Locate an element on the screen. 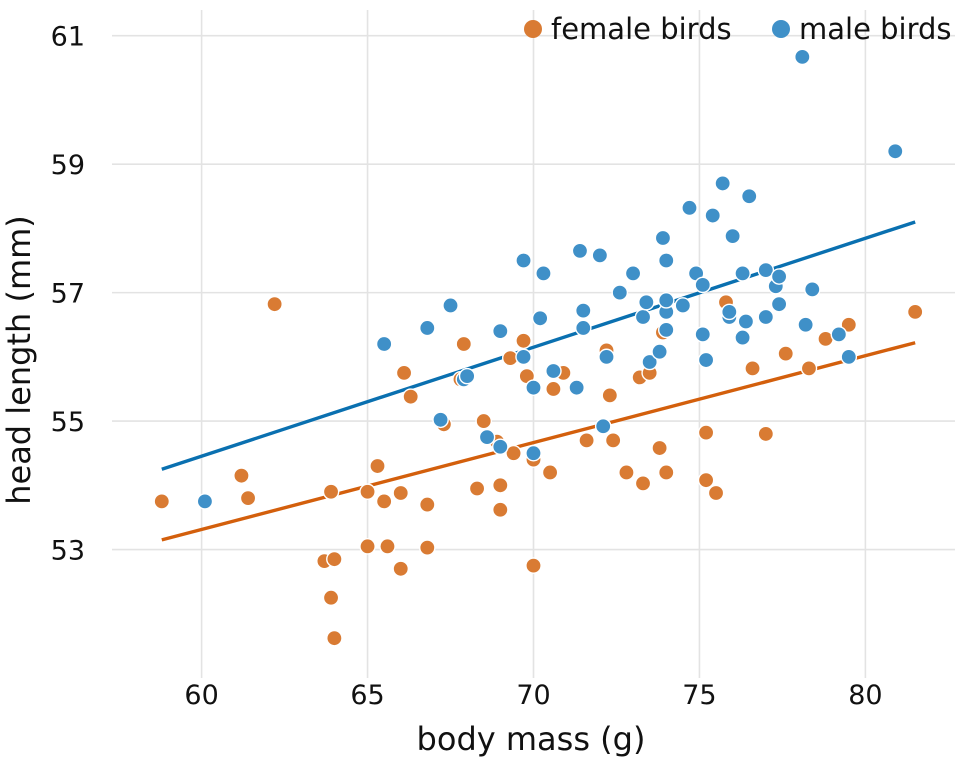 Image resolution: width=960 pixels, height=768 pixels. legend-item-male: male birds is located at coordinates (862, 29).